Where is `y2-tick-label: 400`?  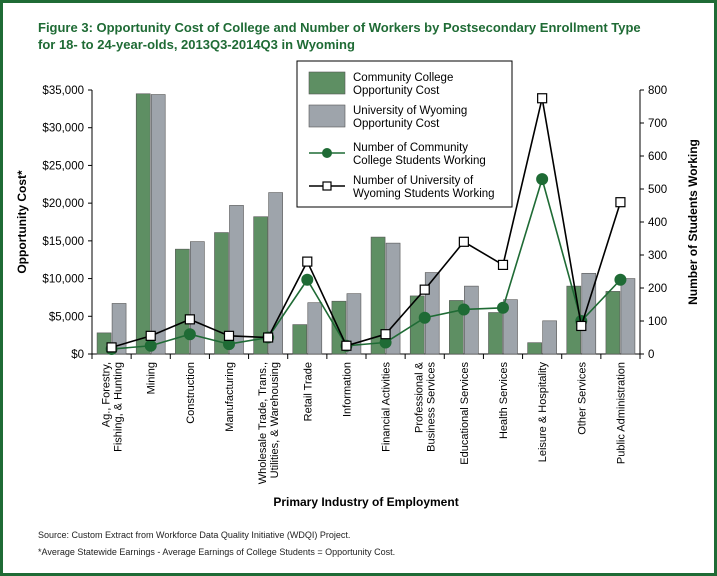
y2-tick-label: 400 is located at coordinates (657, 223).